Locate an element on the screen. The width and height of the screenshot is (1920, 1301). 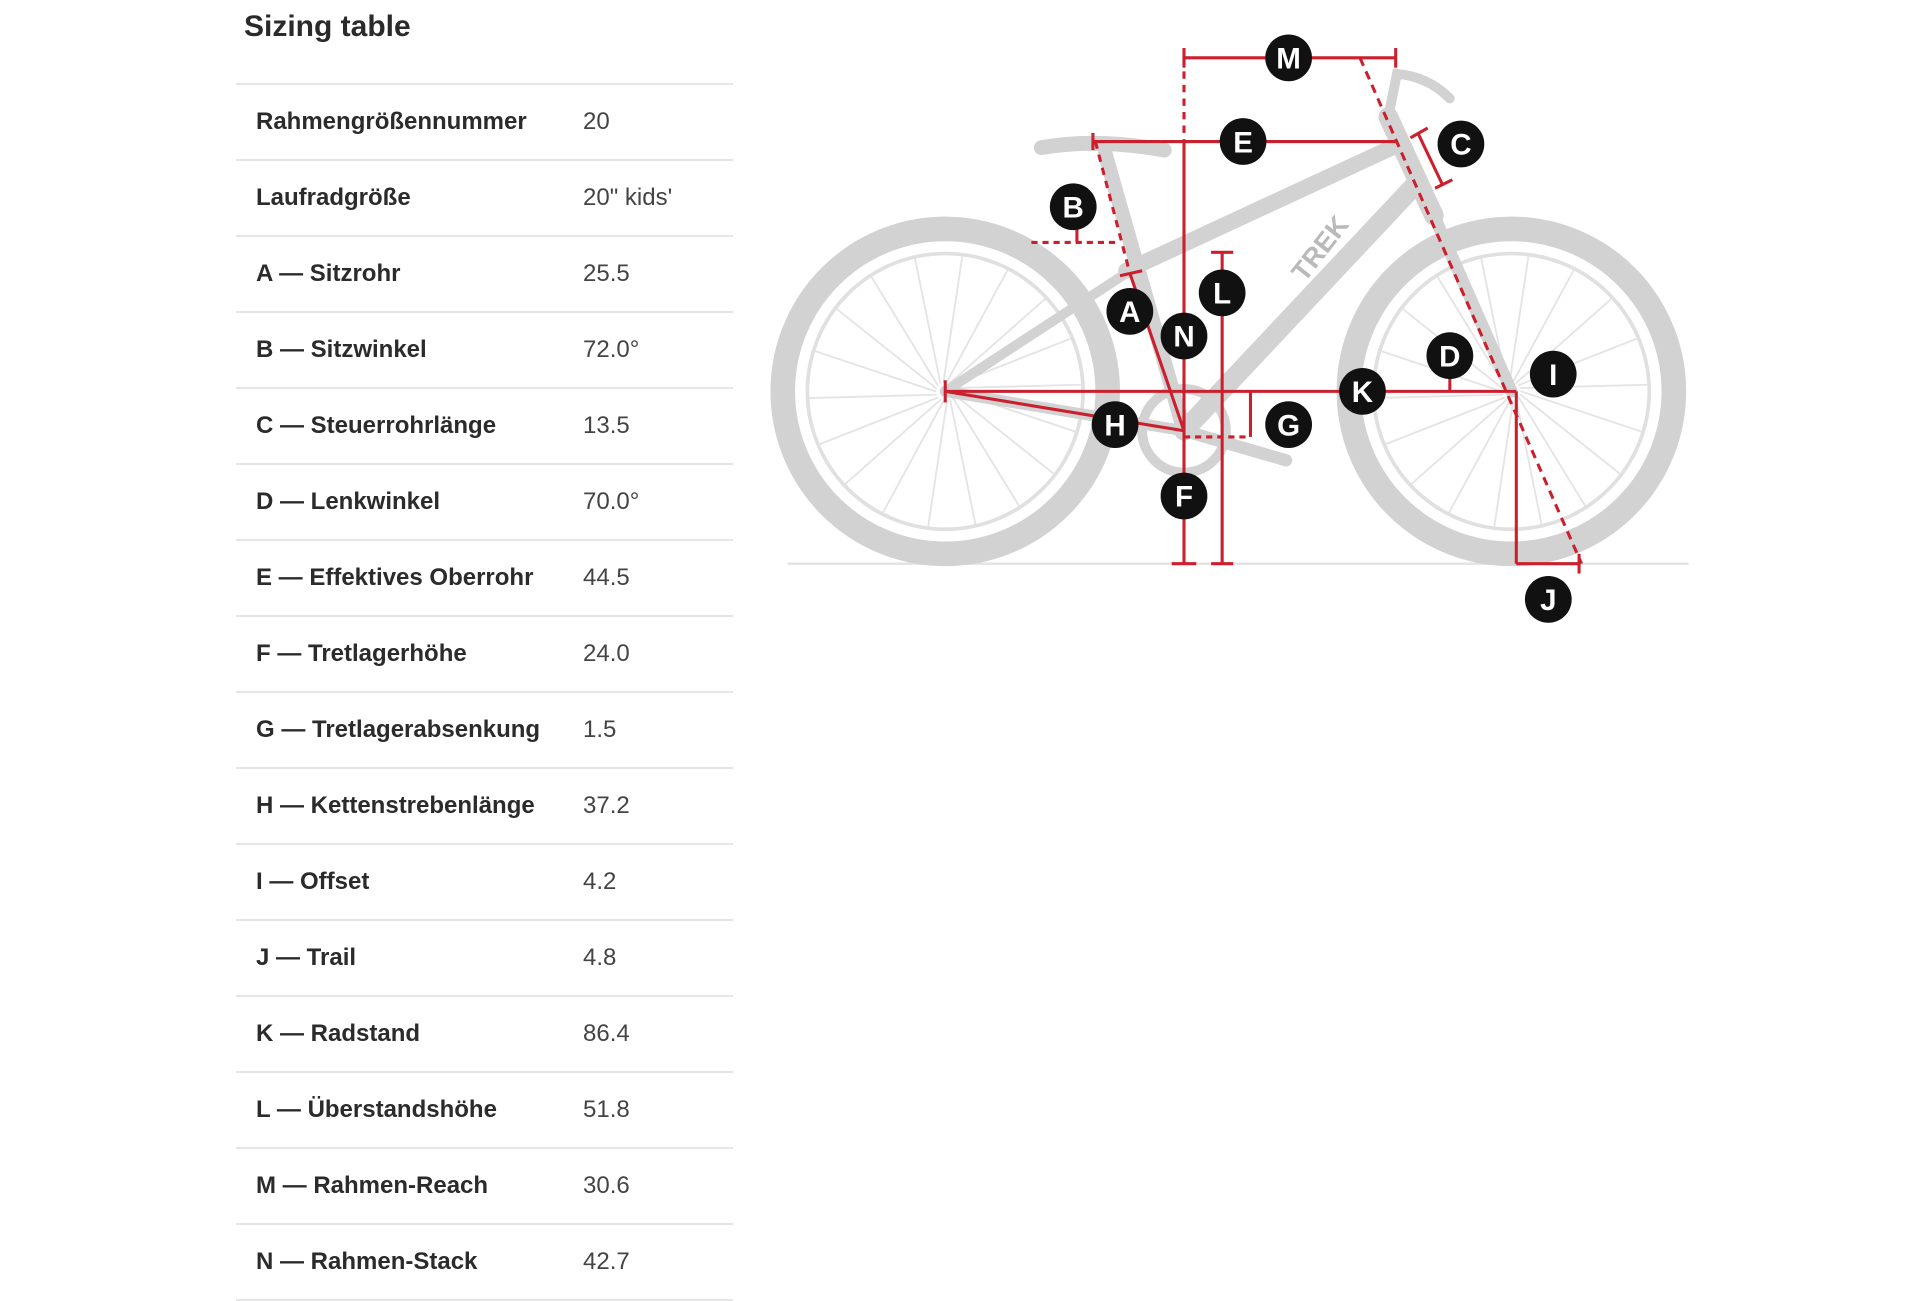
measure-label-k: K is located at coordinates (1362, 391).